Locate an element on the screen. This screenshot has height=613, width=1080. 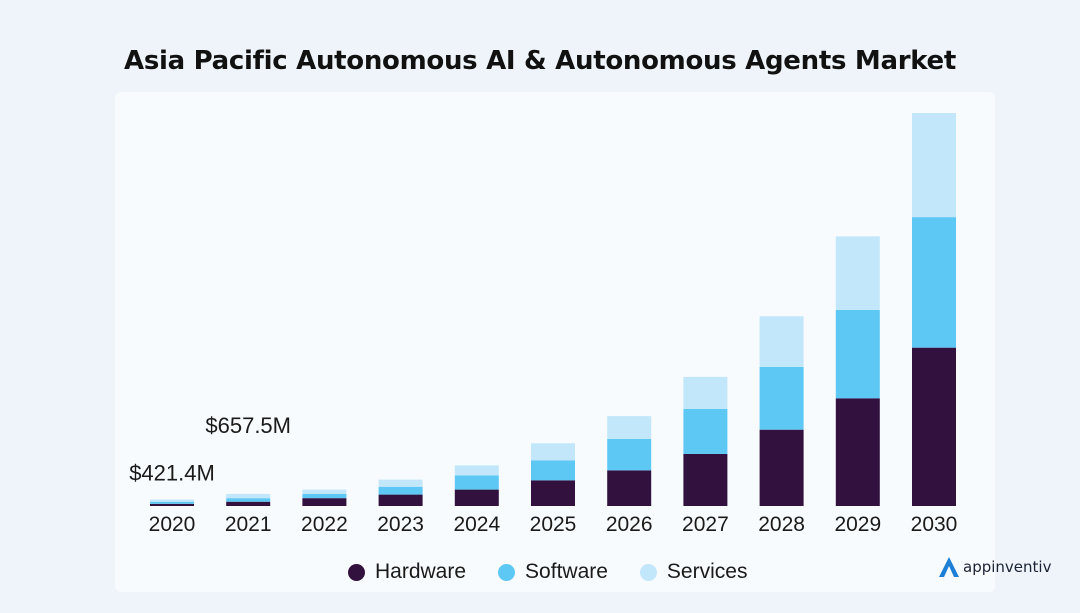
bar-services-2023 is located at coordinates (400, 483).